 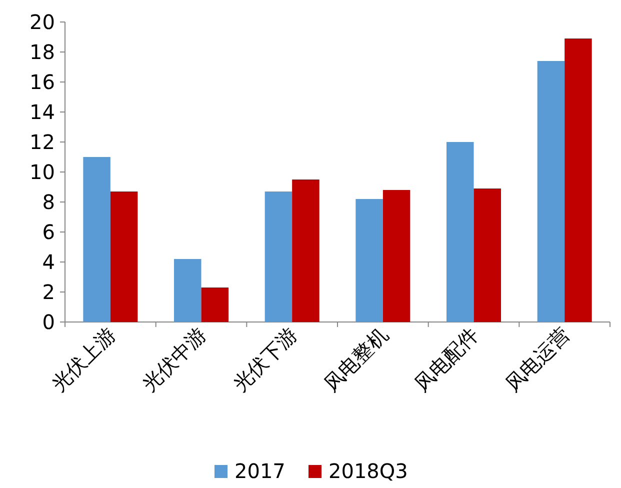 What do you see at coordinates (42, 172) in the screenshot?
I see `y-tick-label: 10` at bounding box center [42, 172].